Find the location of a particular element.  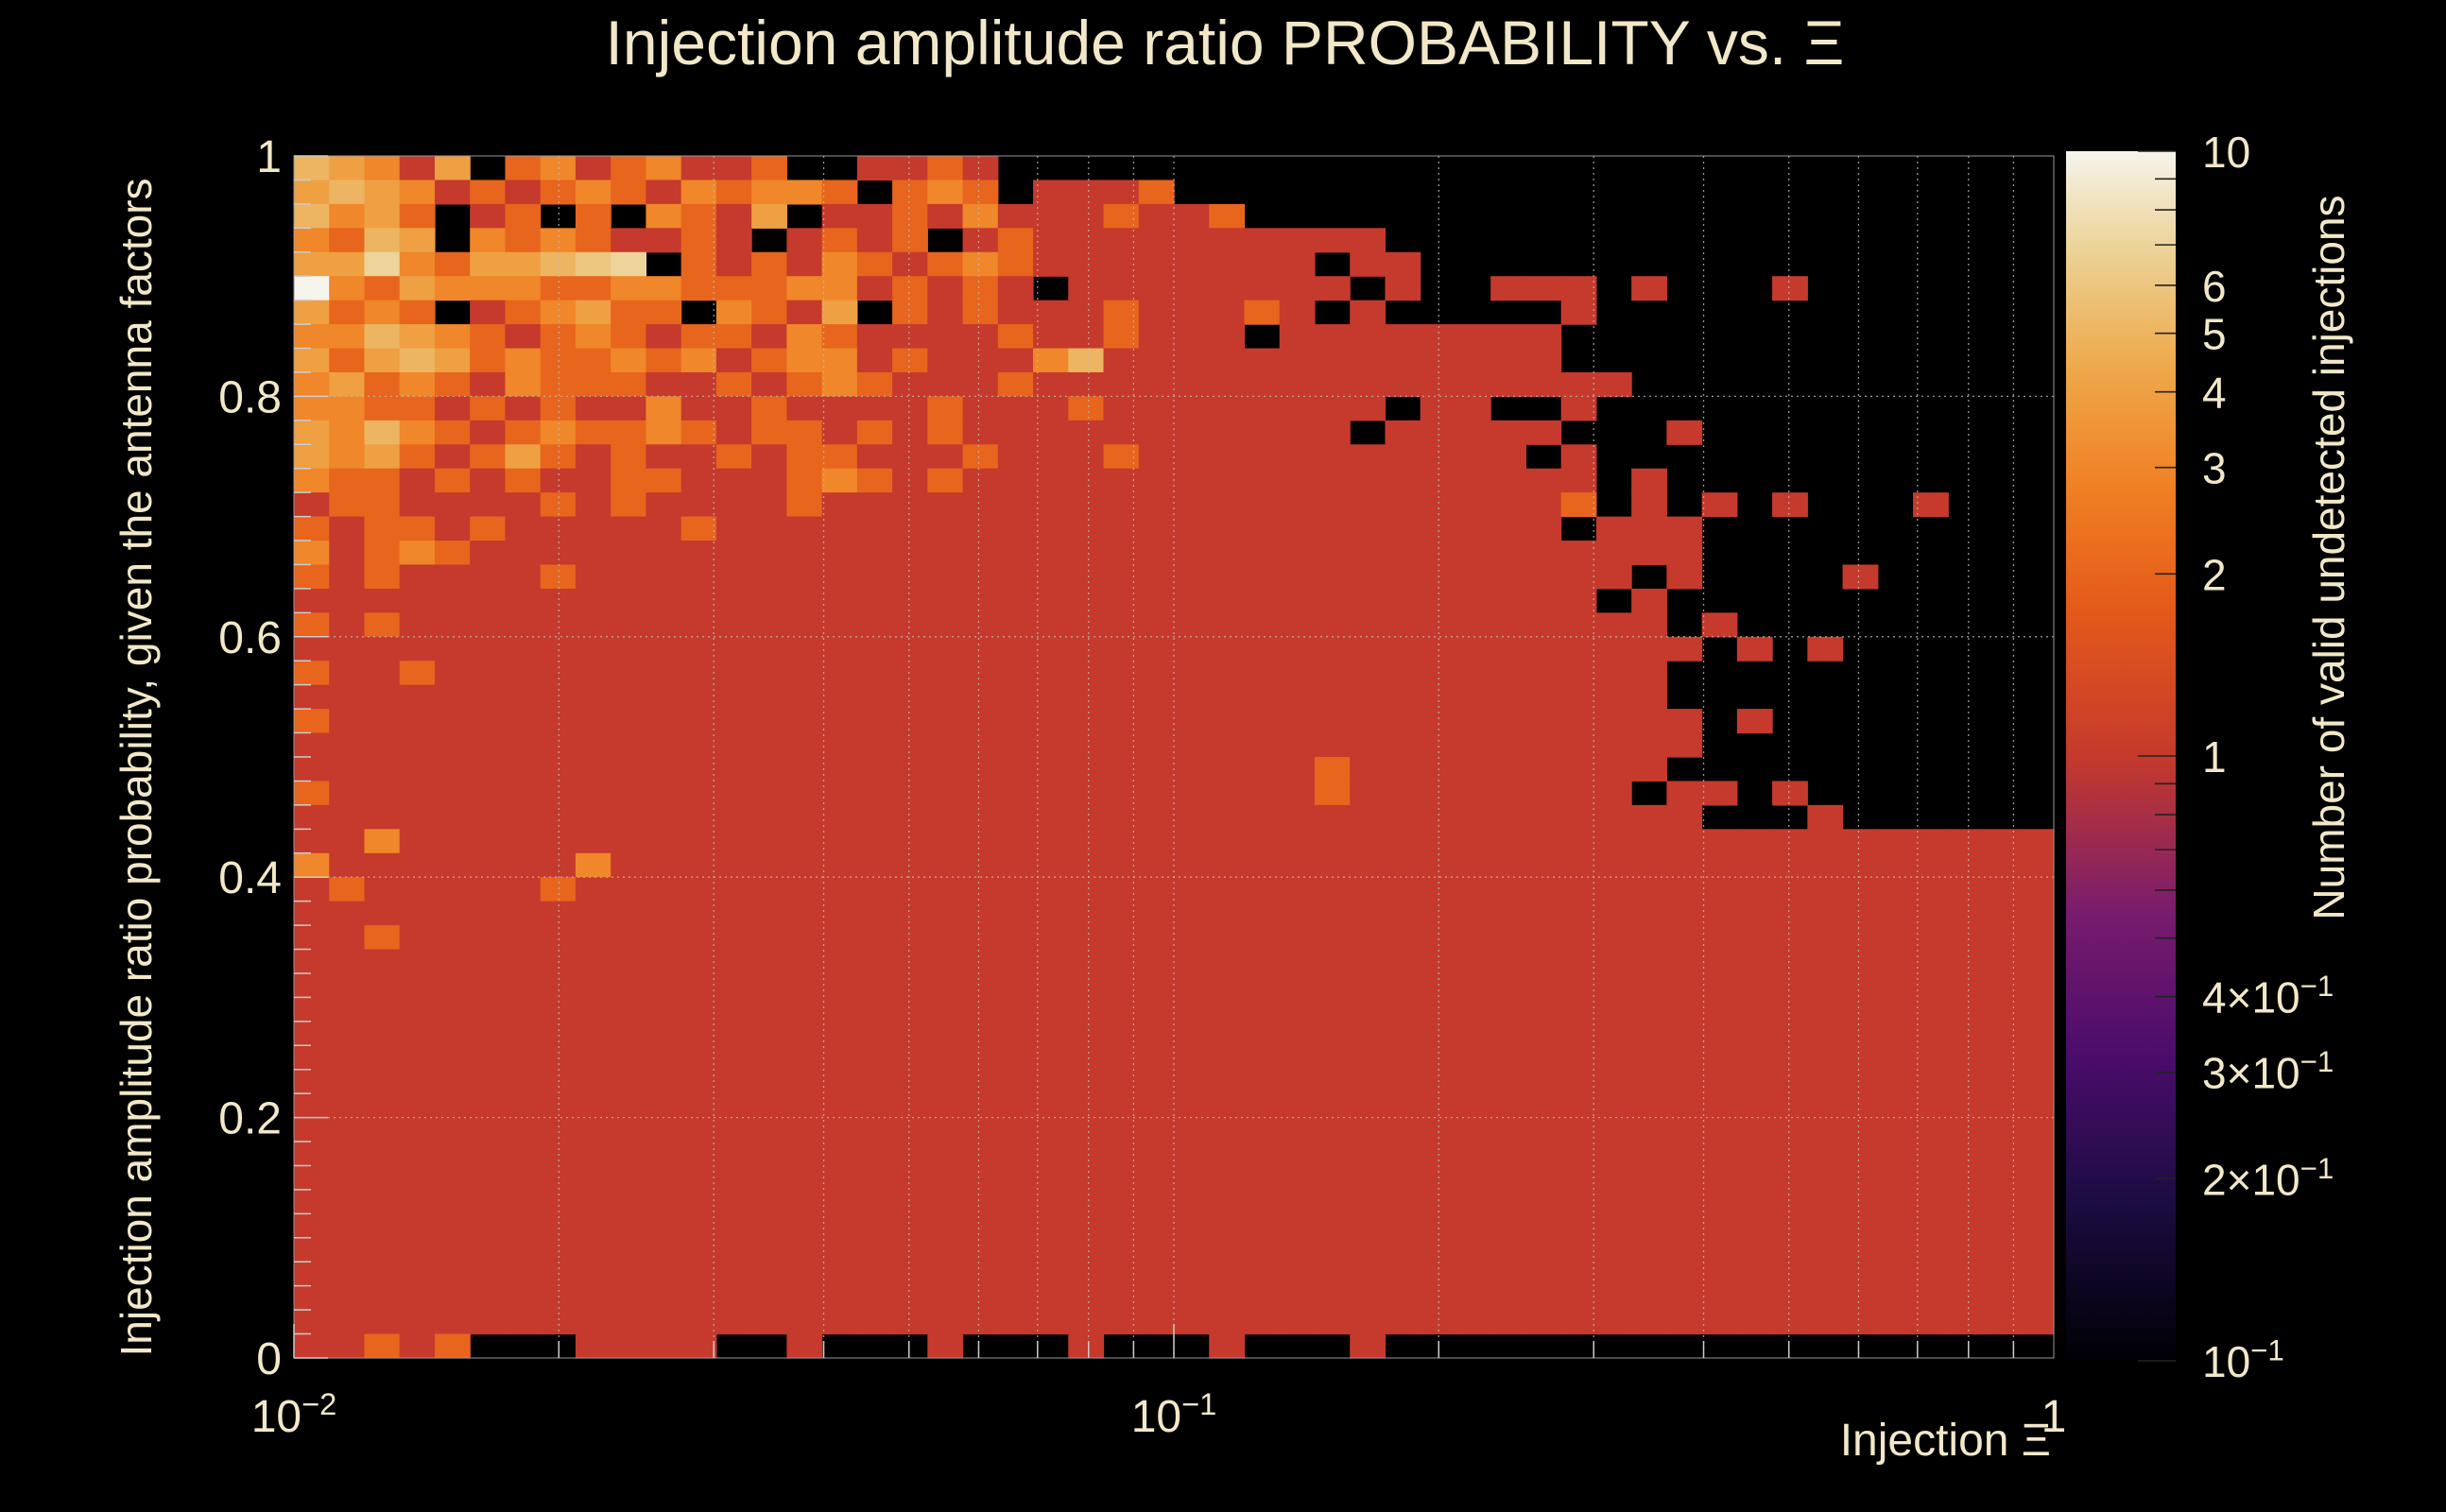

colorbar-tick-label: 4 is located at coordinates (2214, 393).